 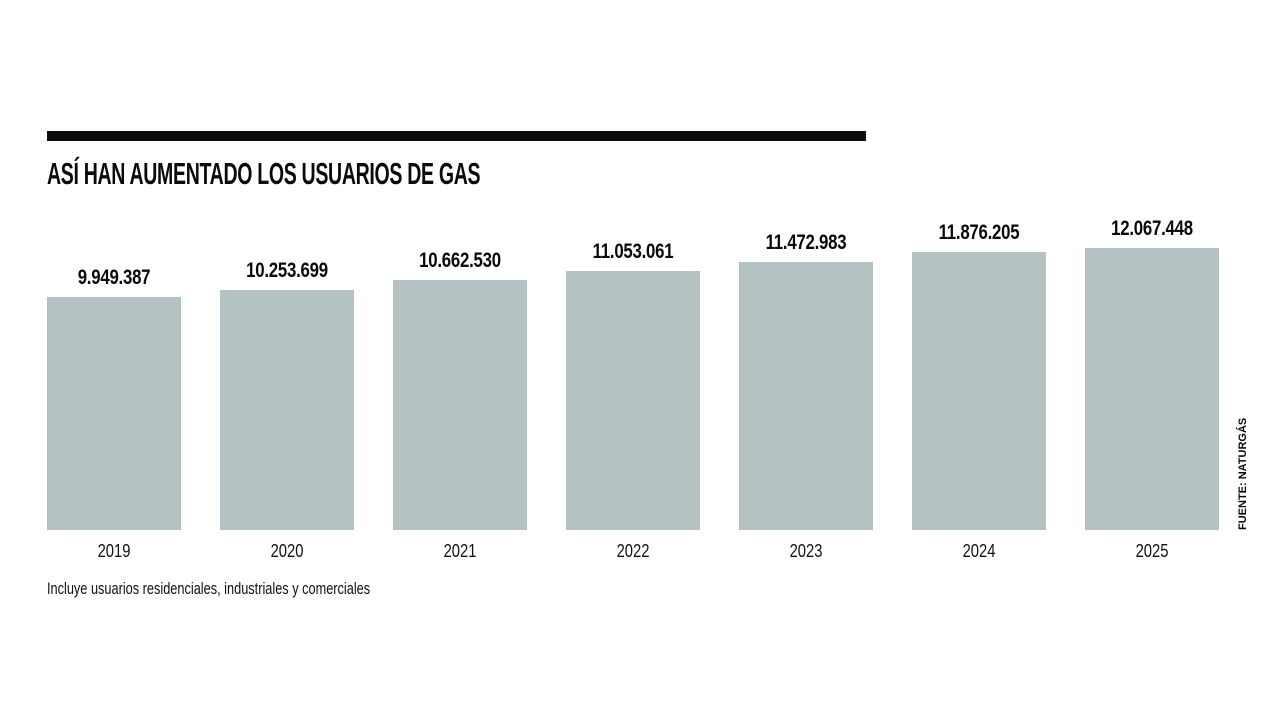 I want to click on bar-category-label-2019: 2019, so click(x=114, y=551).